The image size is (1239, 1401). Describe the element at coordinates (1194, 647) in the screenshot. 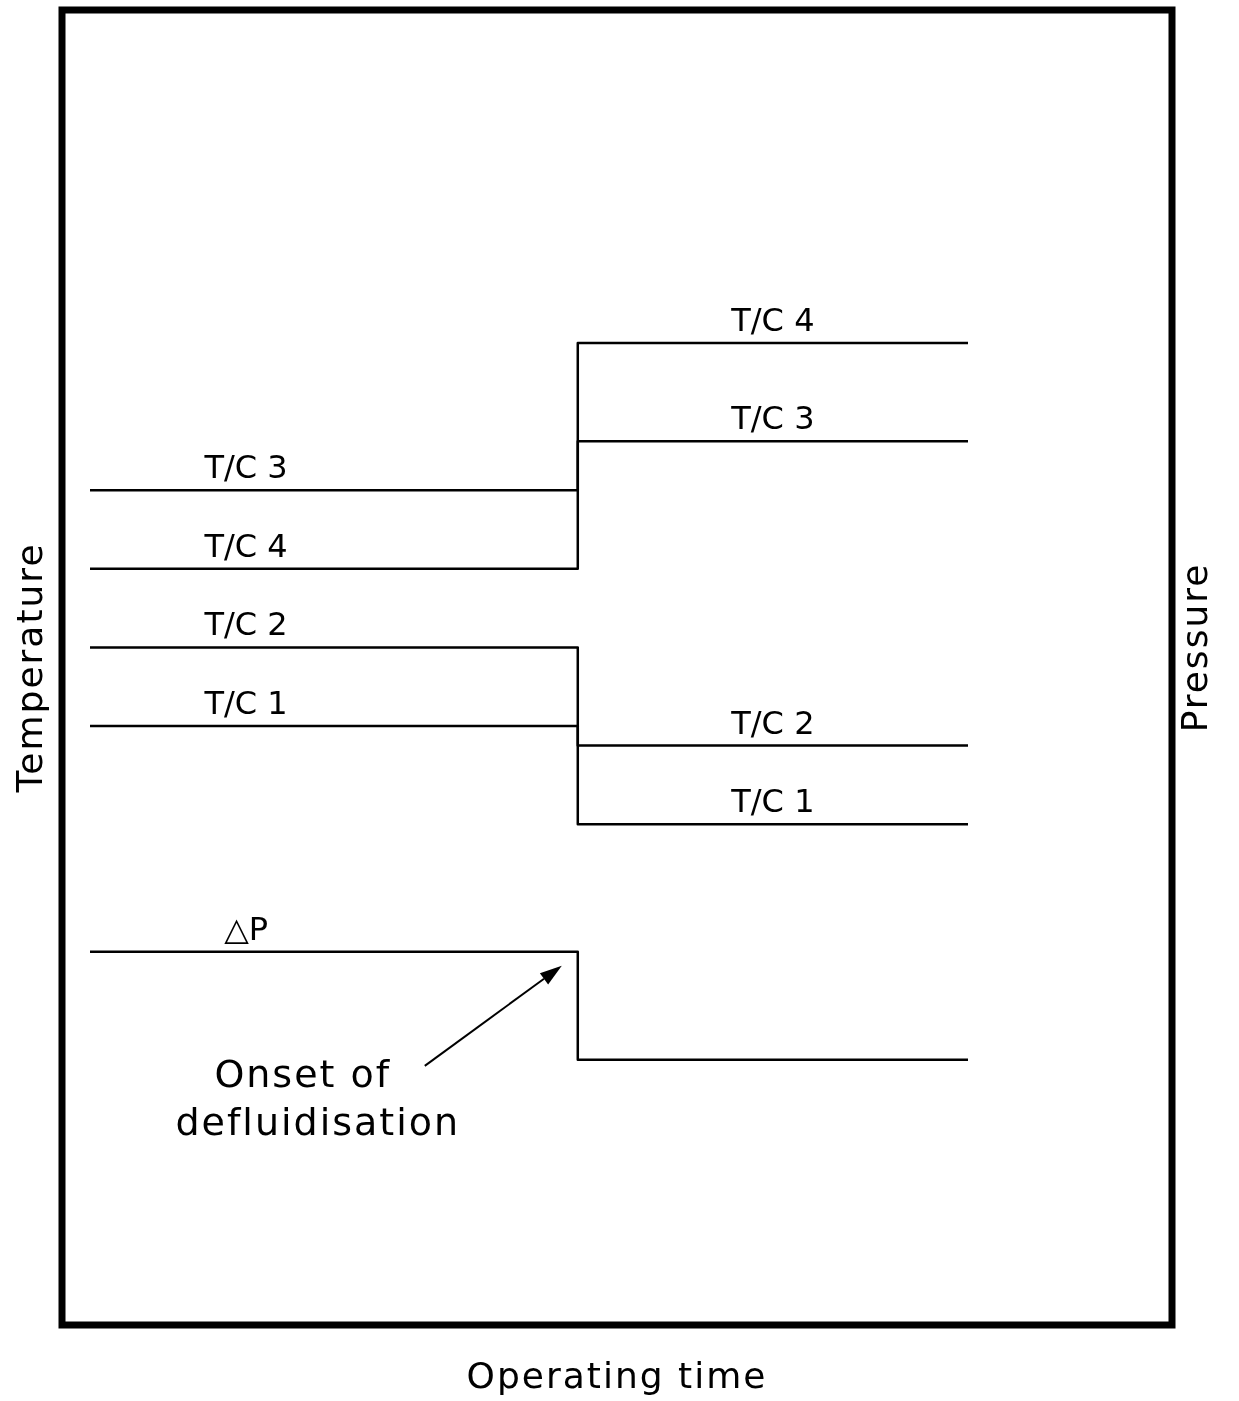

I see `y2-axis-title: Pressure` at that location.